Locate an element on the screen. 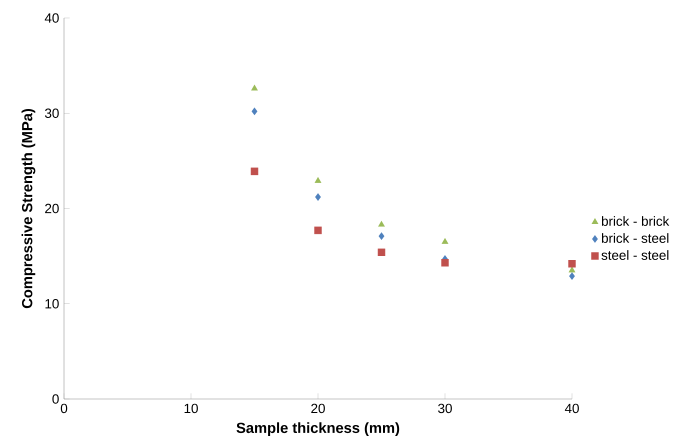 The width and height of the screenshot is (689, 448). y-tick-label: 30 is located at coordinates (51, 113).